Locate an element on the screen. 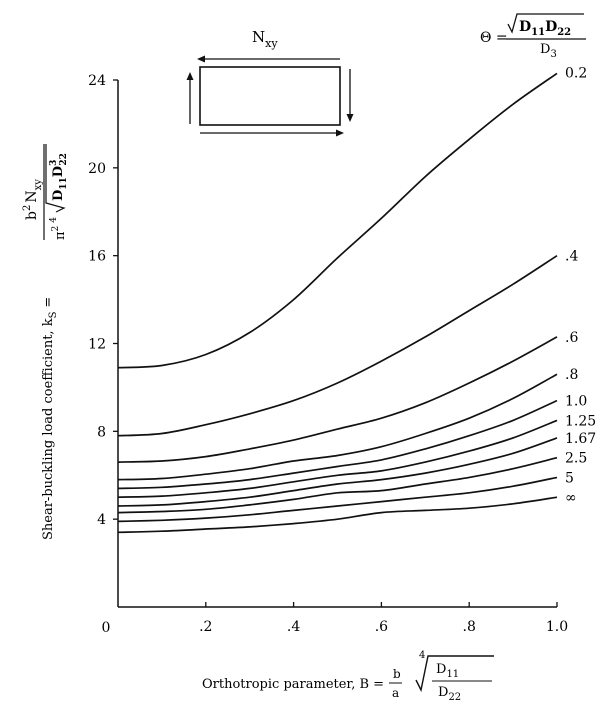 The height and width of the screenshot is (711, 596). inset-arrowhead-top is located at coordinates (201, 59).